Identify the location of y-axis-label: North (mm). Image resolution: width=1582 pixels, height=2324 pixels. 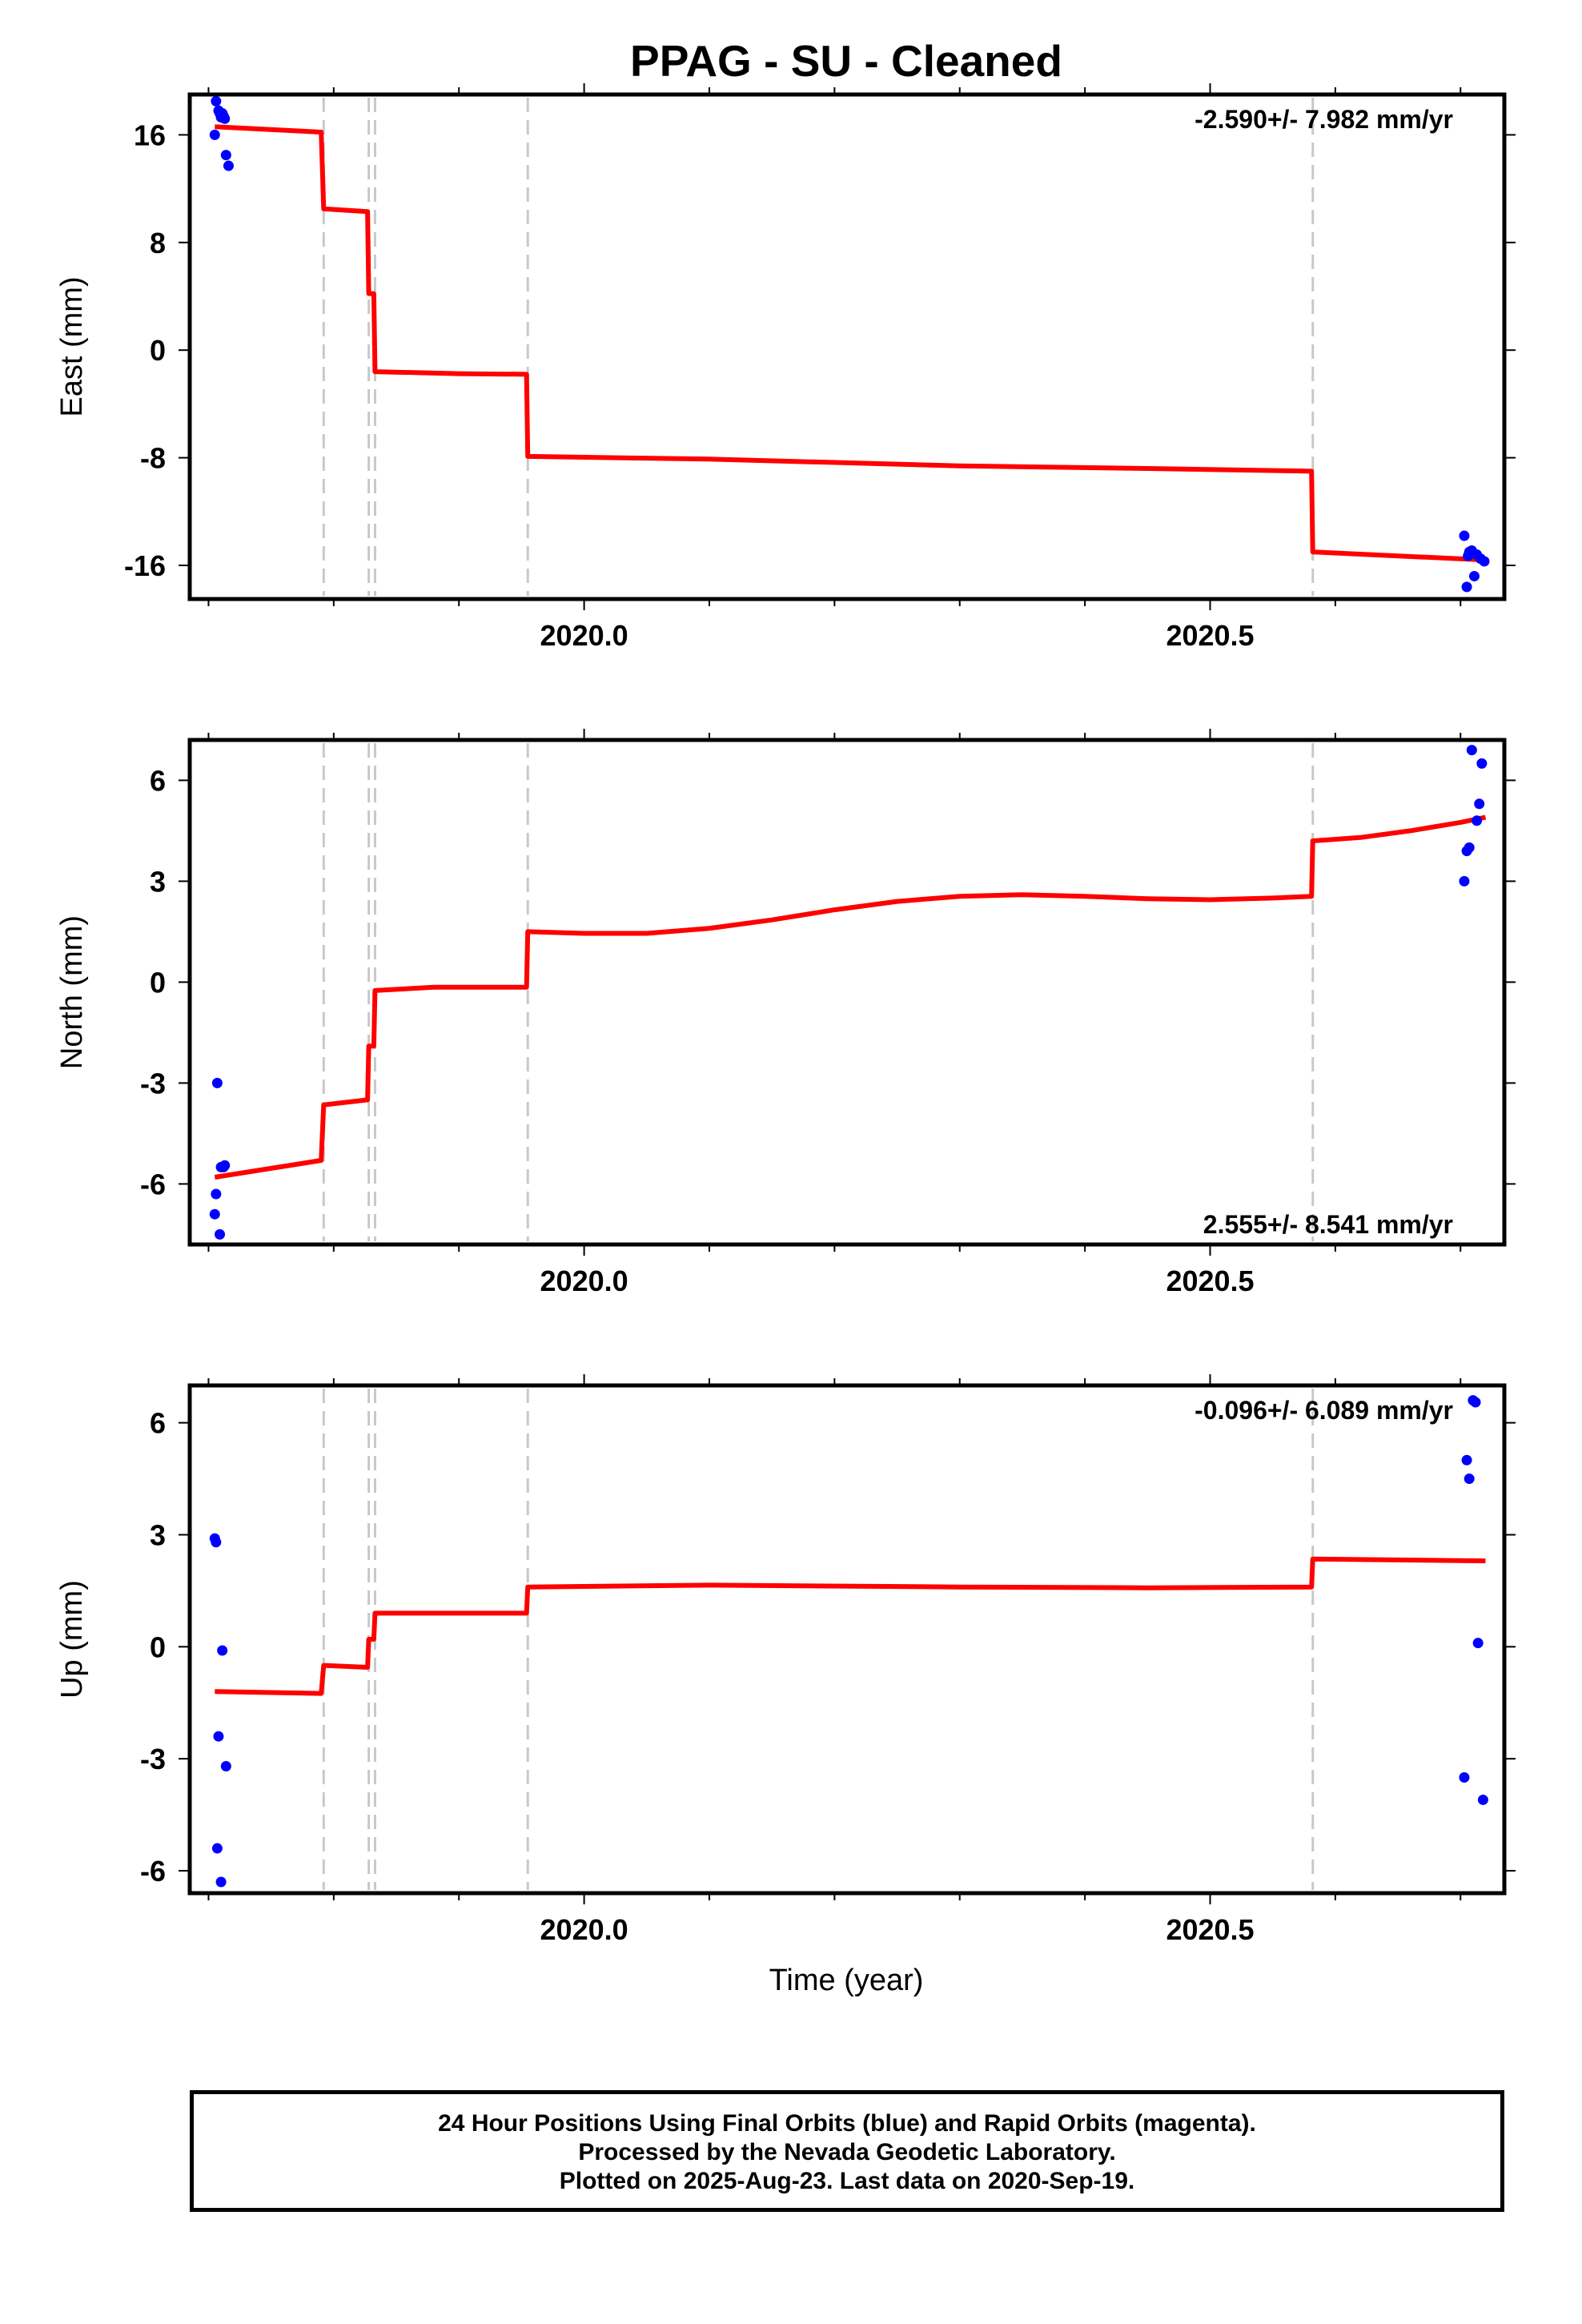
(72, 992).